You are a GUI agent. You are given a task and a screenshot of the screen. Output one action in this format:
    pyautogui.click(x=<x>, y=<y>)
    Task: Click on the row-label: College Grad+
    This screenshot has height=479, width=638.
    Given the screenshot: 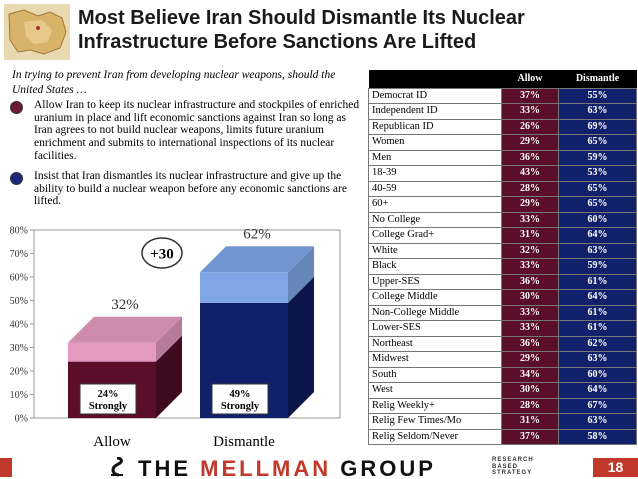 What is the action you would take?
    pyautogui.click(x=435, y=235)
    